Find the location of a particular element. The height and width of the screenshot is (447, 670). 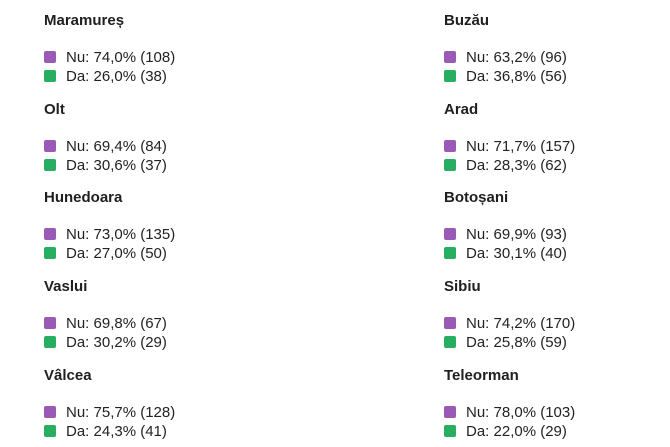

legend-item-da: Da: 30,2% (29) is located at coordinates (105, 342).